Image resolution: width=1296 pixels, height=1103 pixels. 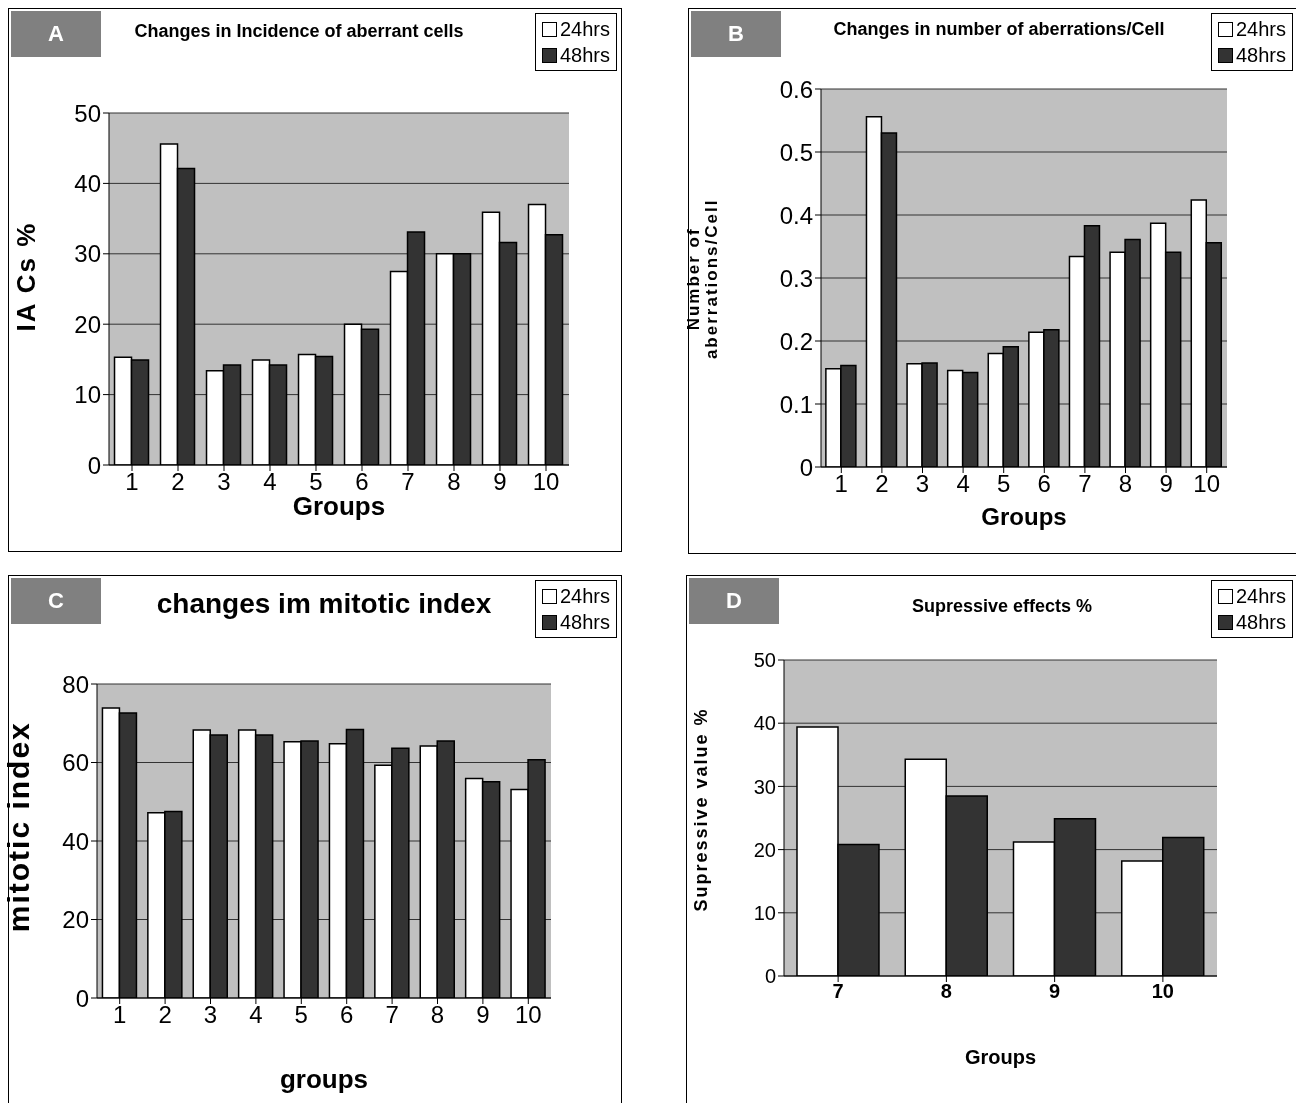 I want to click on y-tick-label: 0.3, so click(x=796, y=278).